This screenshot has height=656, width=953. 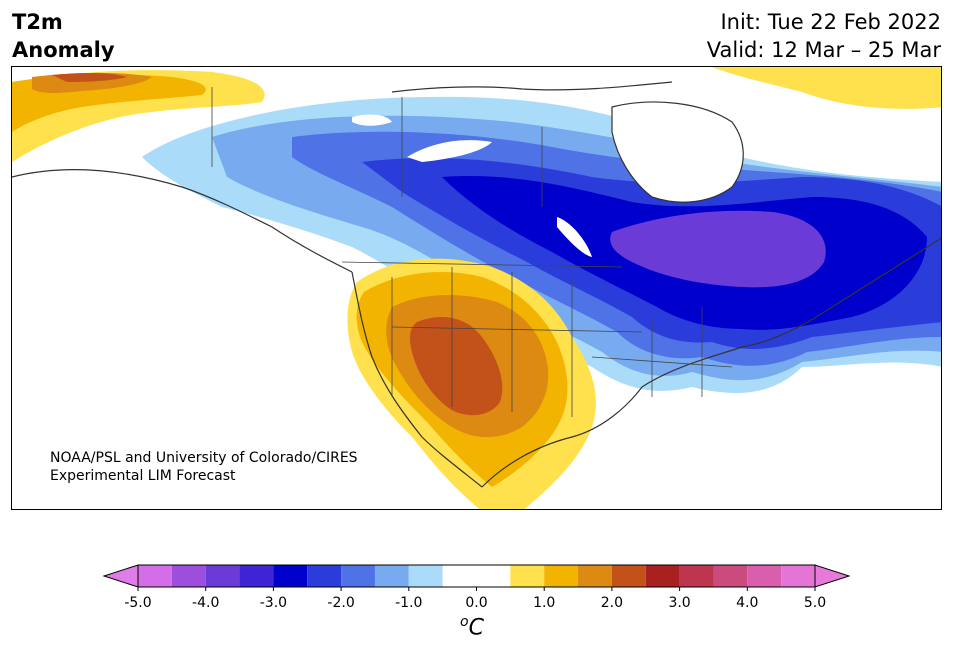 What do you see at coordinates (143, 476) in the screenshot?
I see `credit-line-2: Experimental LIM Forecast` at bounding box center [143, 476].